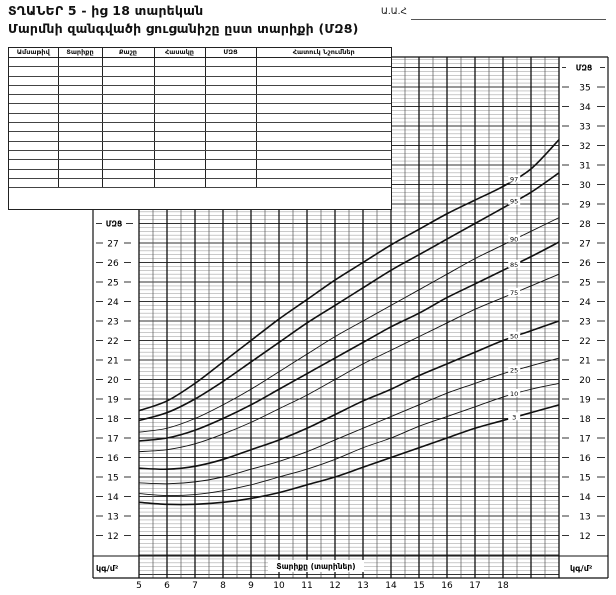  What do you see at coordinates (107, 568) in the screenshot?
I see `y-unit-label-left: կգ/մ²` at bounding box center [107, 568].